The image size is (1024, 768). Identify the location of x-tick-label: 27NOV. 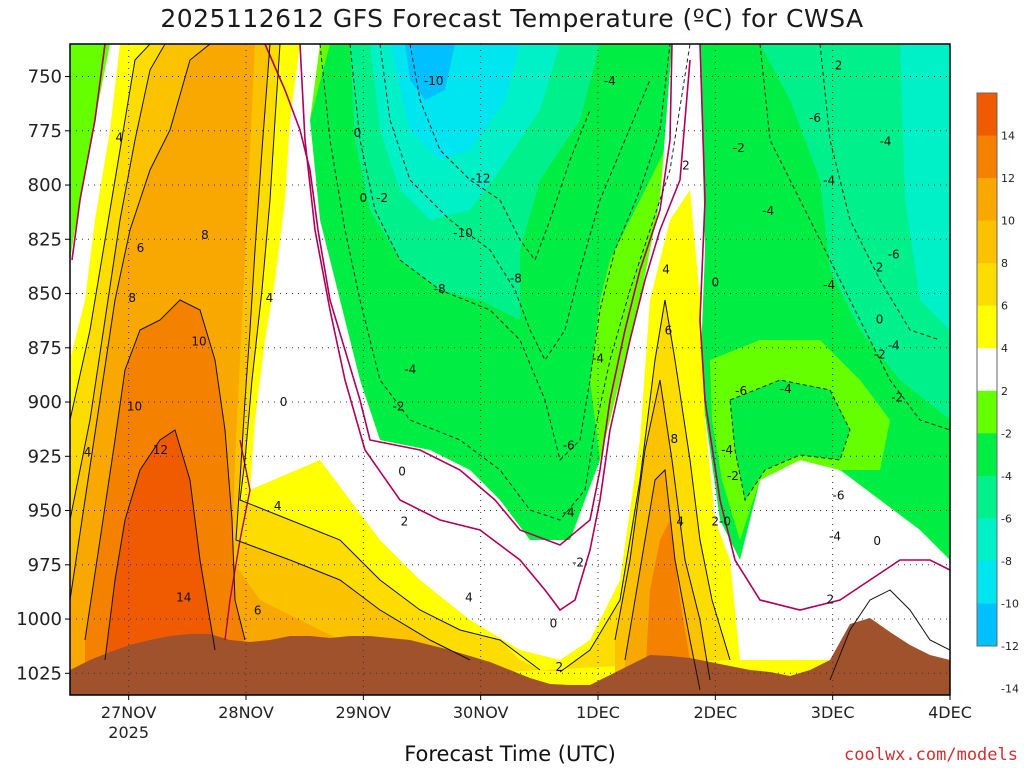
(129, 712).